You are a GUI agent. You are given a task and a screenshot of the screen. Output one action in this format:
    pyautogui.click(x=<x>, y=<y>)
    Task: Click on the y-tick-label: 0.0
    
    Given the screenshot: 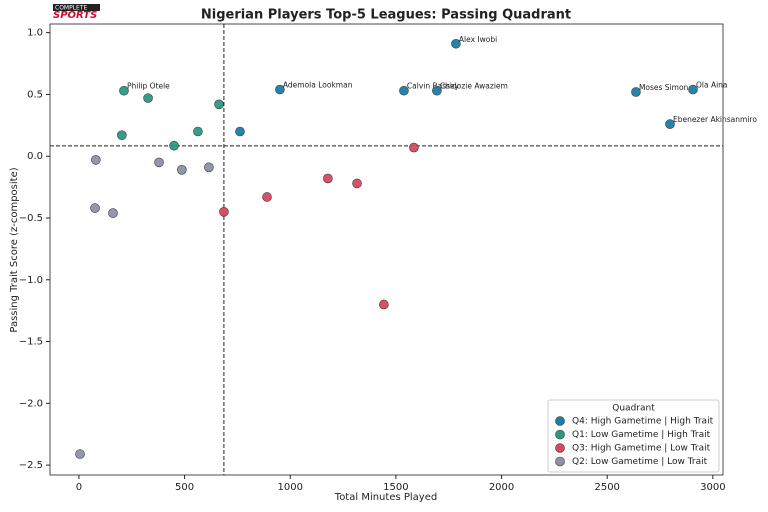 What is the action you would take?
    pyautogui.click(x=35, y=156)
    